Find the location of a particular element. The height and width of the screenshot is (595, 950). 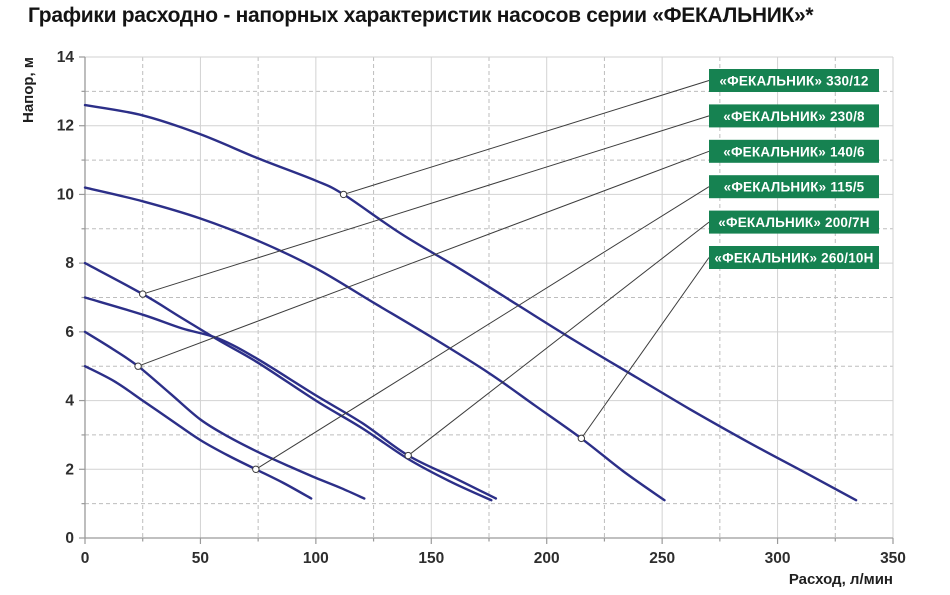

tick-label-x-350: 350 is located at coordinates (893, 558).